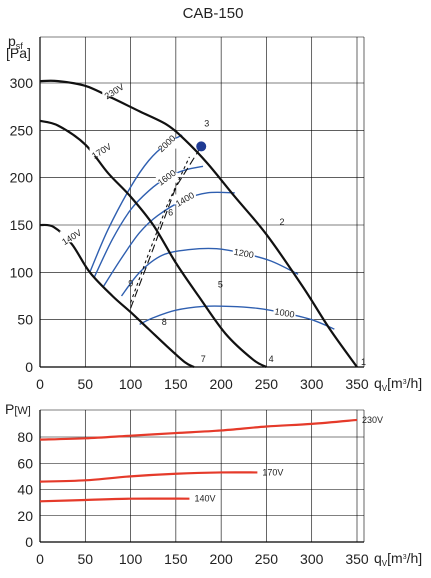 The width and height of the screenshot is (431, 578). What do you see at coordinates (221, 559) in the screenshot?
I see `bottom-x-tick-label: 200` at bounding box center [221, 559].